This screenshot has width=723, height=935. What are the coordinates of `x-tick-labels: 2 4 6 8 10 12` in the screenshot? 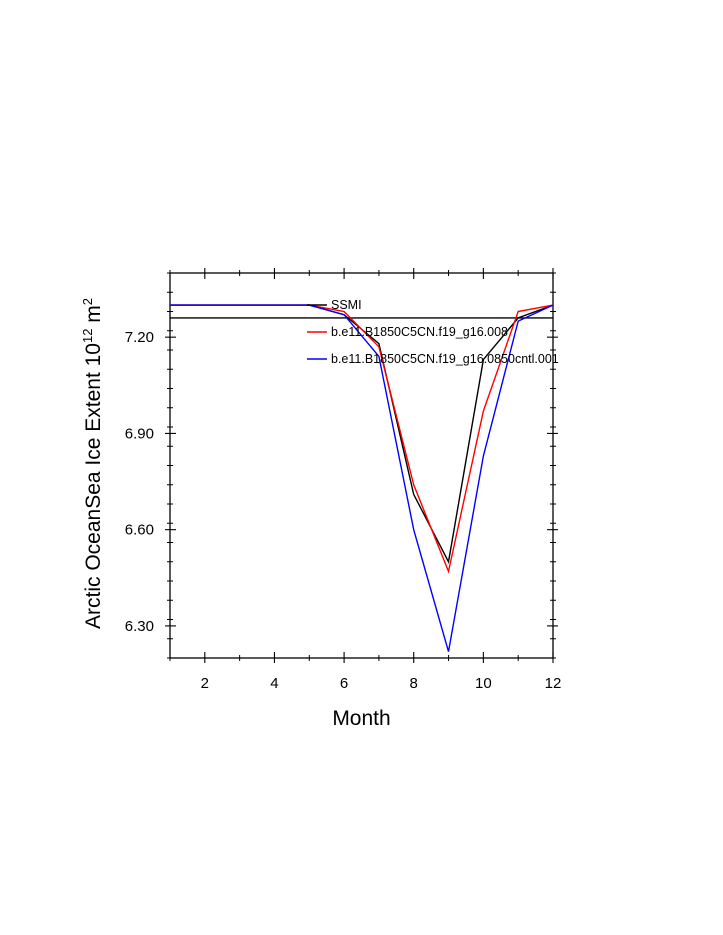 It's located at (381, 683).